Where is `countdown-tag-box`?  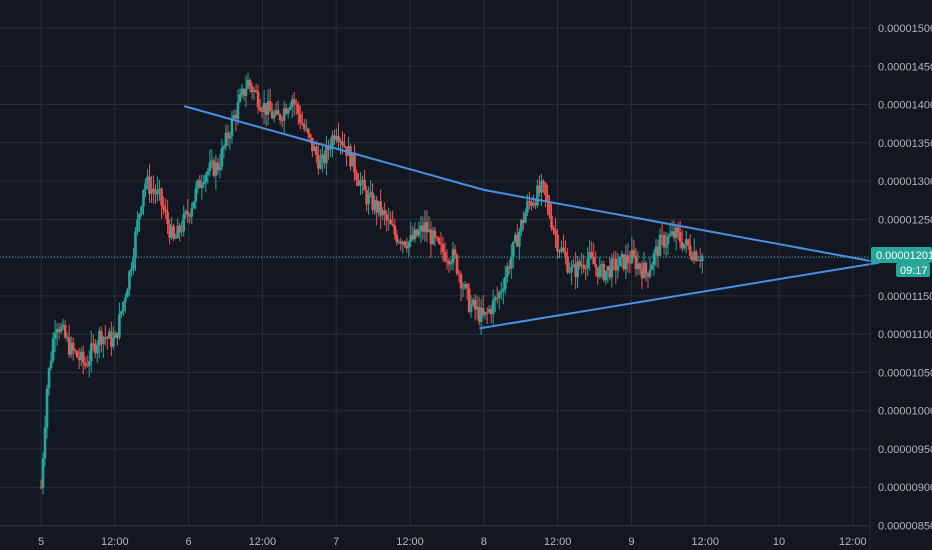
countdown-tag-box is located at coordinates (913, 270).